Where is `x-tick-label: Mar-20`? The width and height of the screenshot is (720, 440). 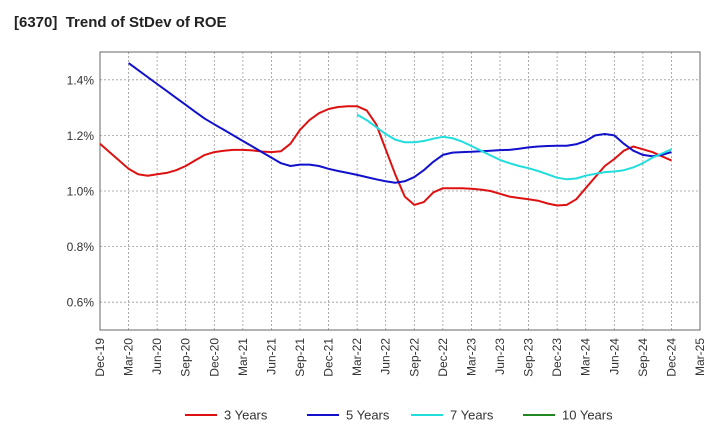
x-tick-label: Mar-20 is located at coordinates (129, 357).